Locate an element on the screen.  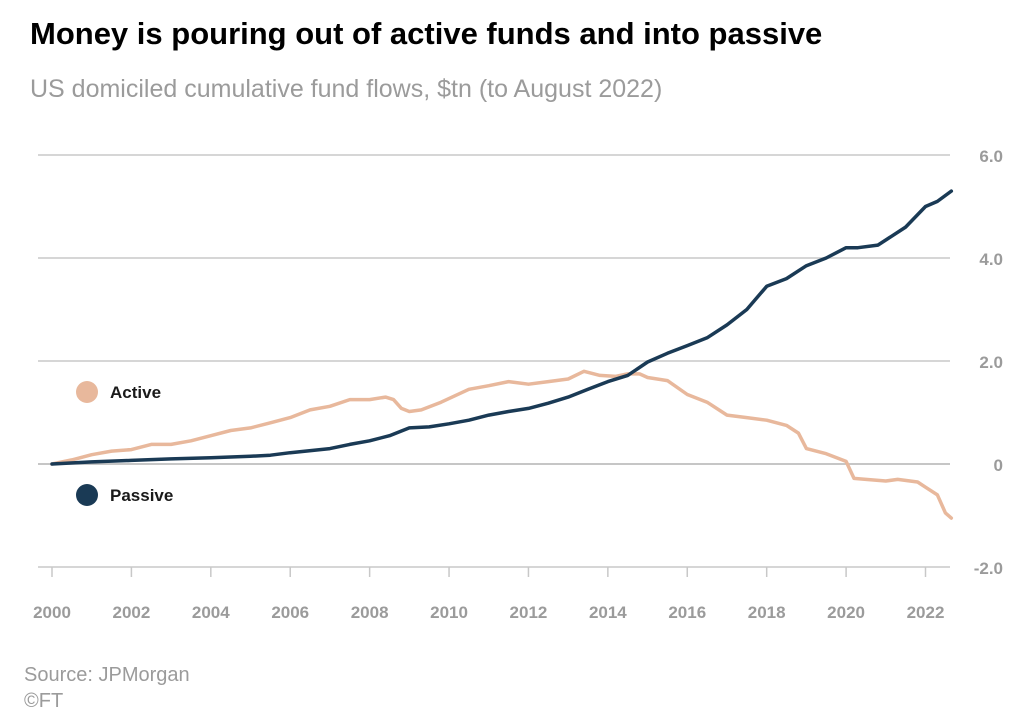
x-tick-label: 2008 is located at coordinates (370, 612).